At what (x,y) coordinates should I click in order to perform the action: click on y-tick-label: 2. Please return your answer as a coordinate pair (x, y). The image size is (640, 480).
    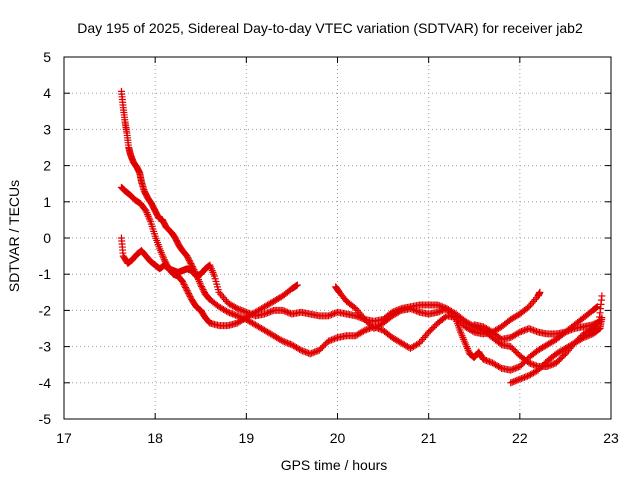
    Looking at the image, I should click on (47, 166).